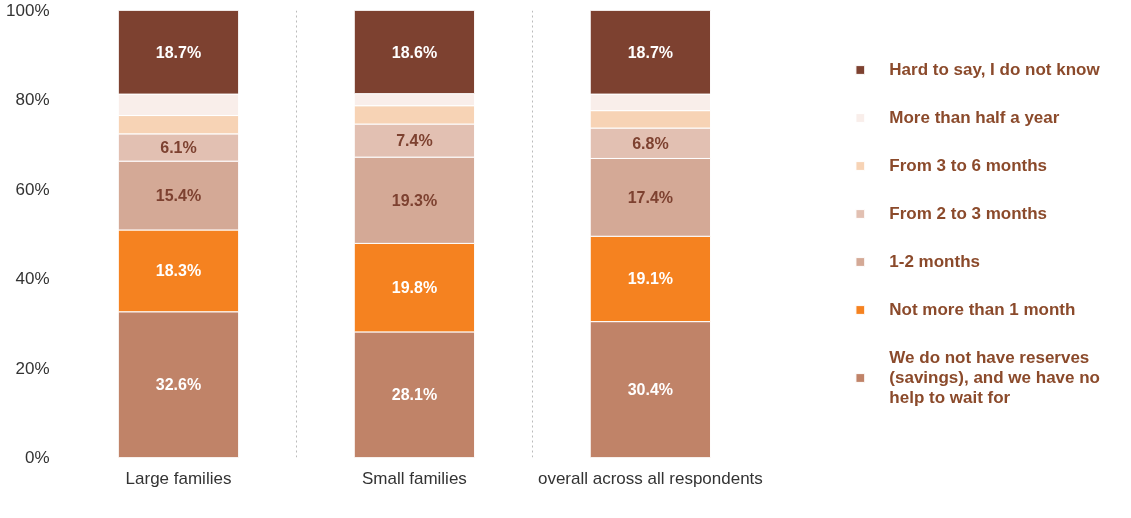 Image resolution: width=1131 pixels, height=518 pixels. Describe the element at coordinates (414, 395) in the screenshot. I see `data-label: 28.1%` at that location.